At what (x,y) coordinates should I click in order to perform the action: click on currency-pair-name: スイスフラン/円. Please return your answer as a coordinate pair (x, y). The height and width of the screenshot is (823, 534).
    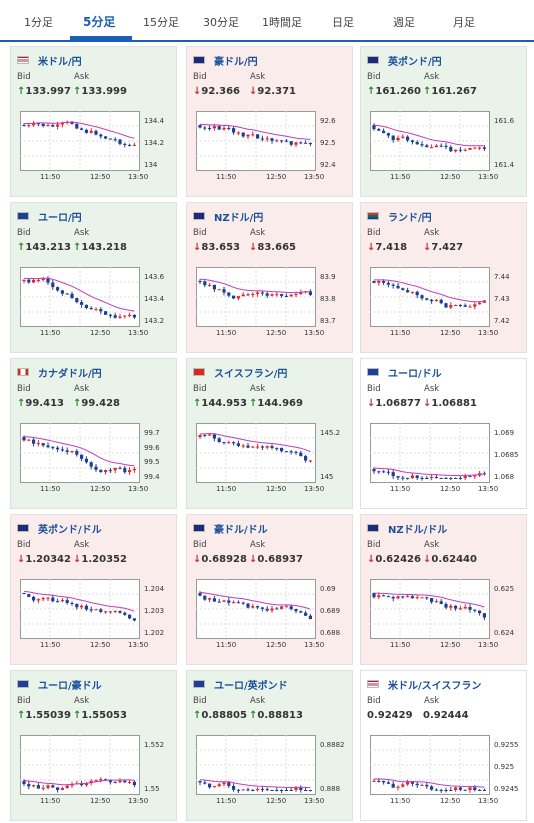
    Looking at the image, I should click on (251, 374).